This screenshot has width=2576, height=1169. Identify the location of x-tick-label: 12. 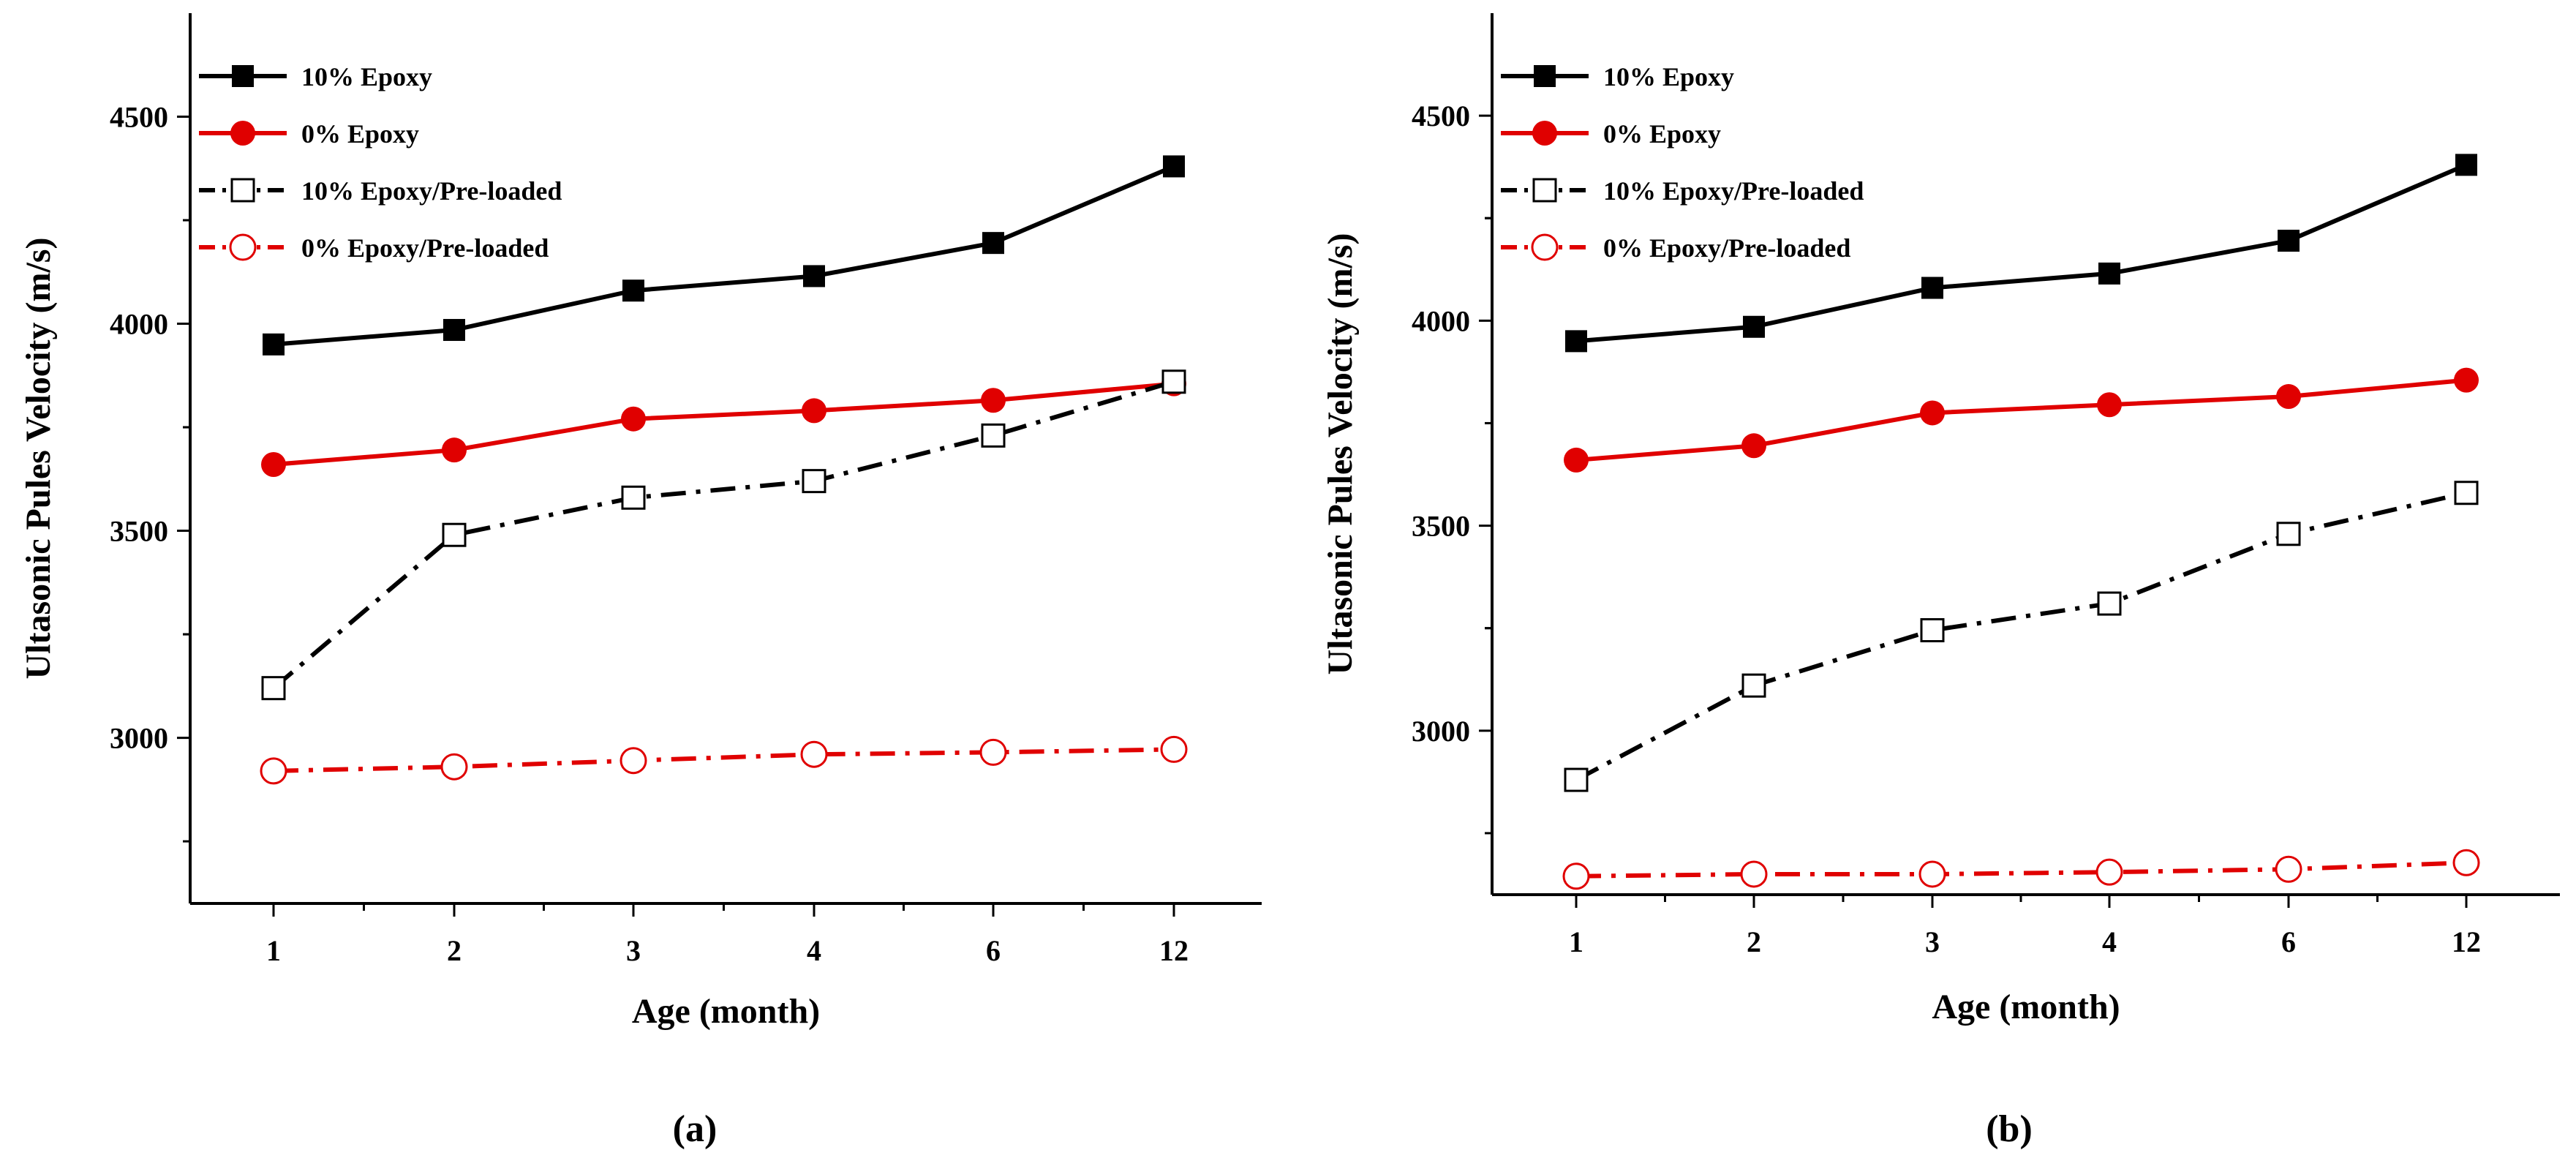
(1174, 950).